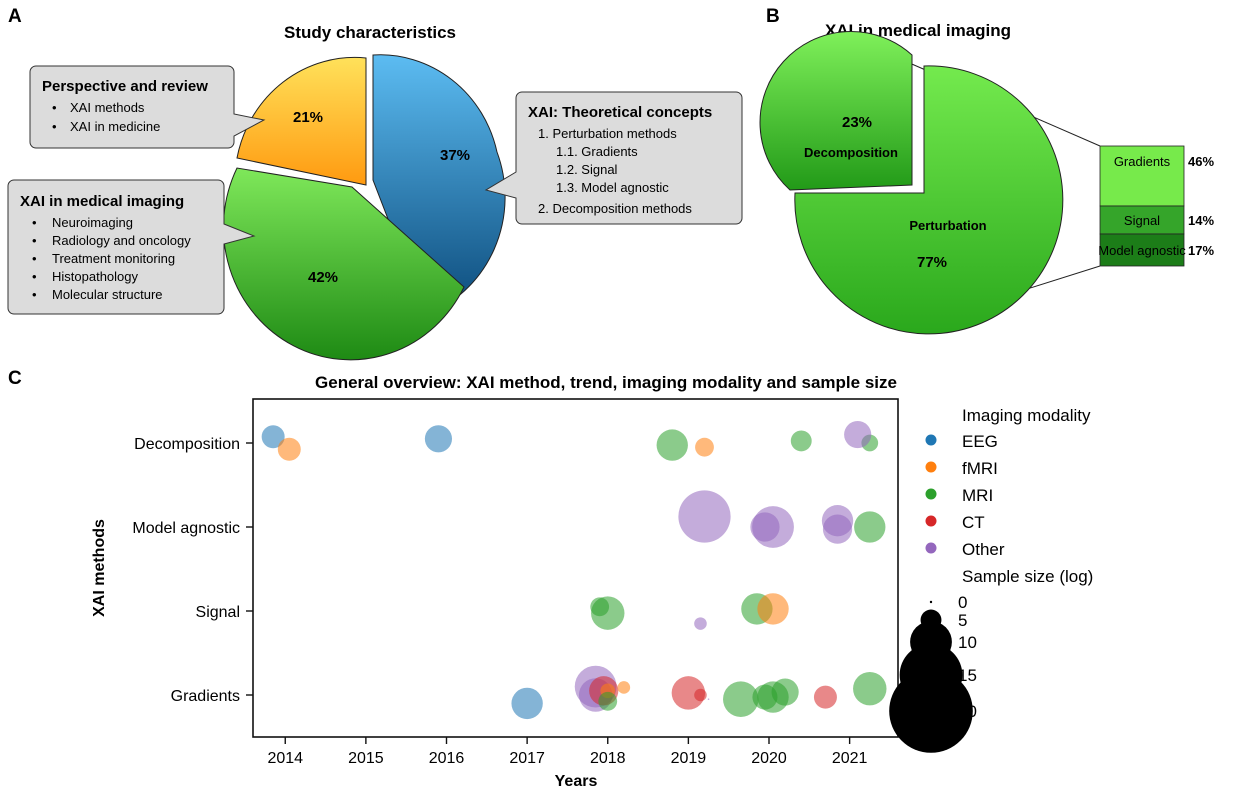 The image size is (1247, 789). What do you see at coordinates (1142, 220) in the screenshot?
I see `breakdown-signal-label: Signal` at bounding box center [1142, 220].